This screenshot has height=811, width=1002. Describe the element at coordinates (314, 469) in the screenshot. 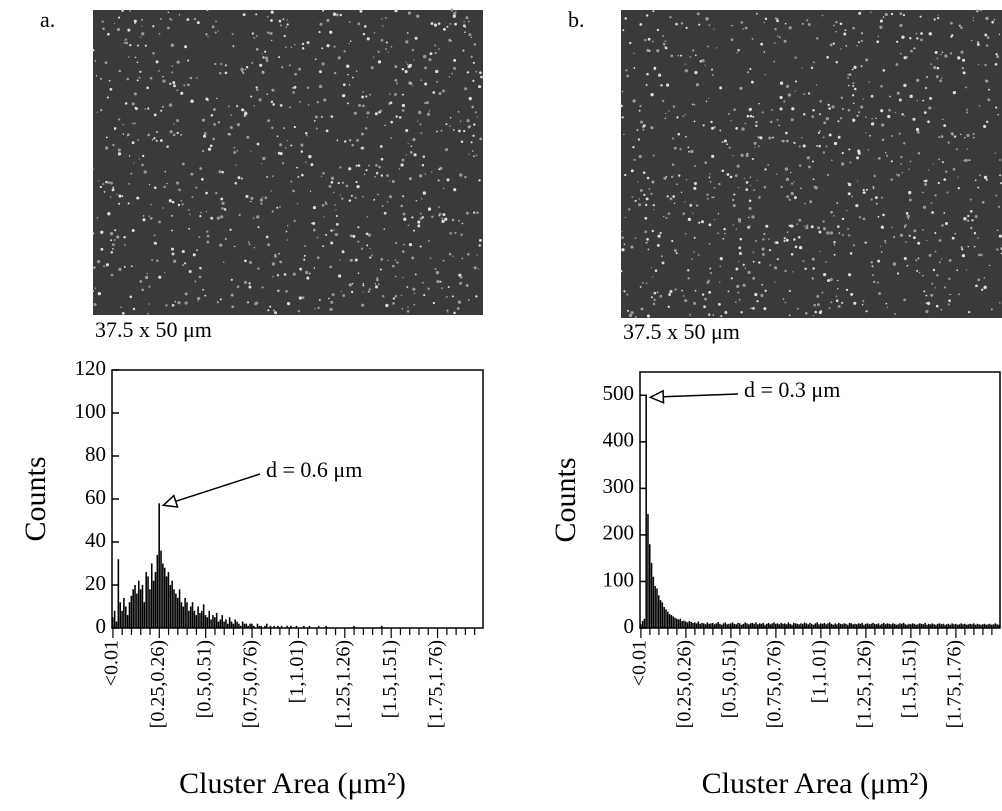

I see `annotation: d = 0.6 μm` at that location.